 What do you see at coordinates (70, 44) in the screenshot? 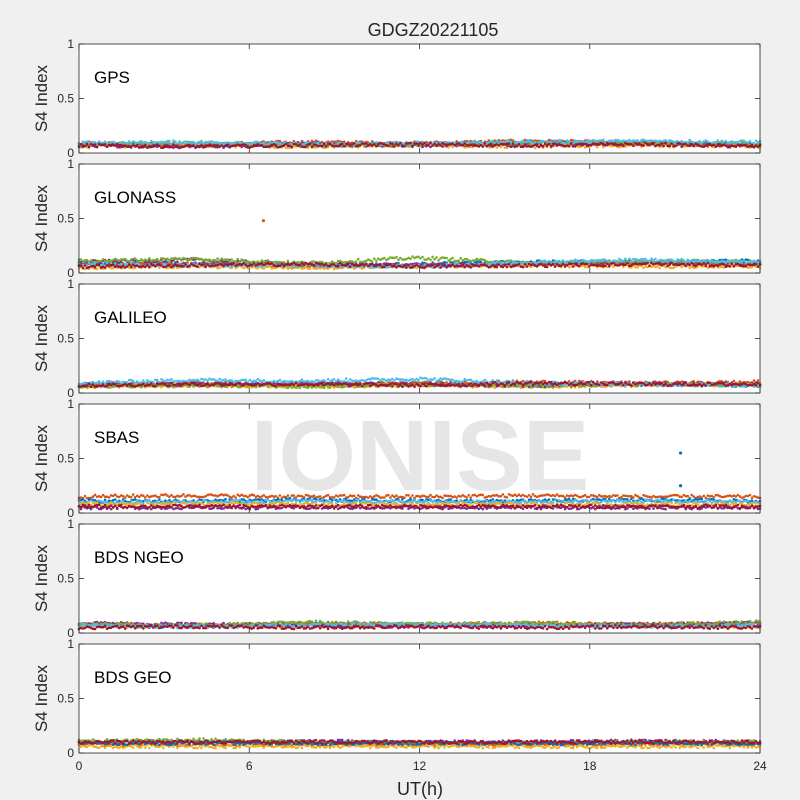
I see `y-tick-label: 1` at bounding box center [70, 44].